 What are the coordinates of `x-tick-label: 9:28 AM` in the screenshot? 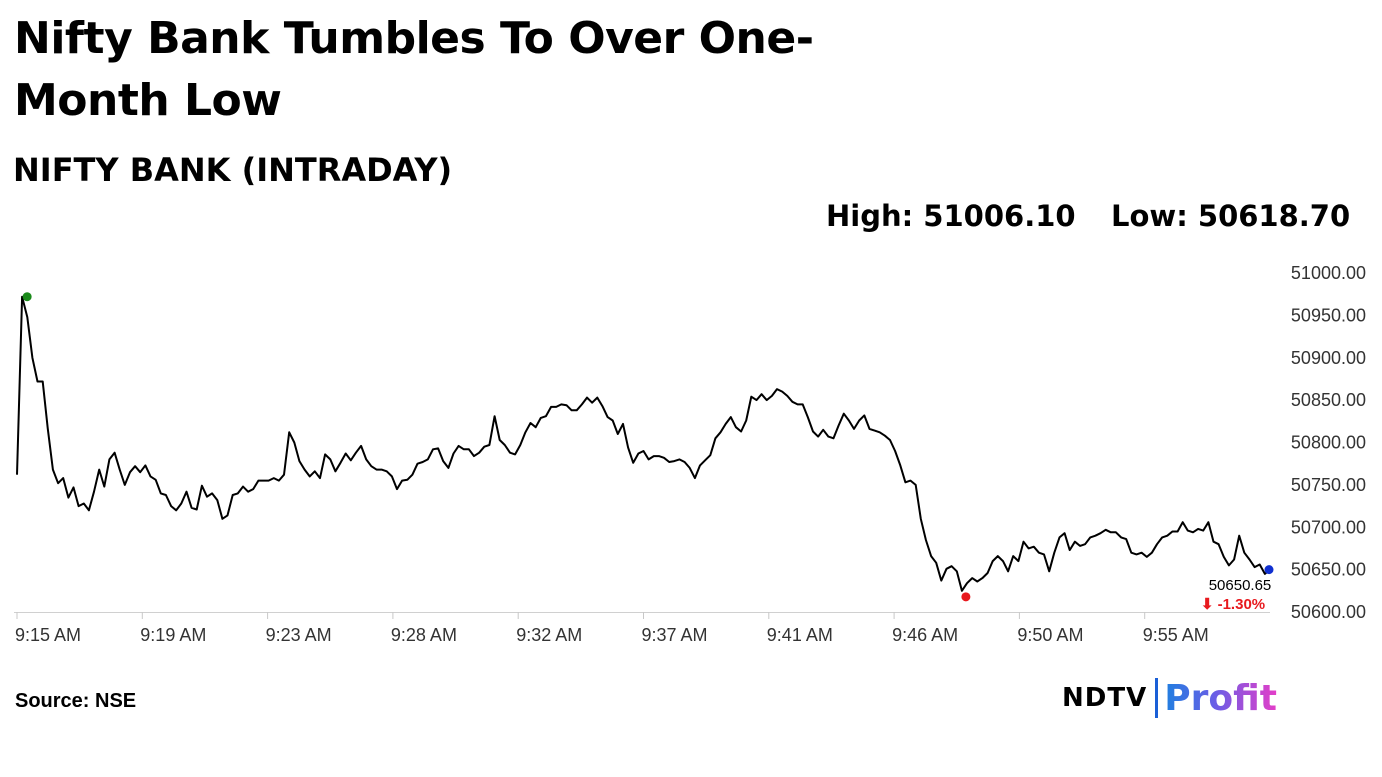 It's located at (424, 635).